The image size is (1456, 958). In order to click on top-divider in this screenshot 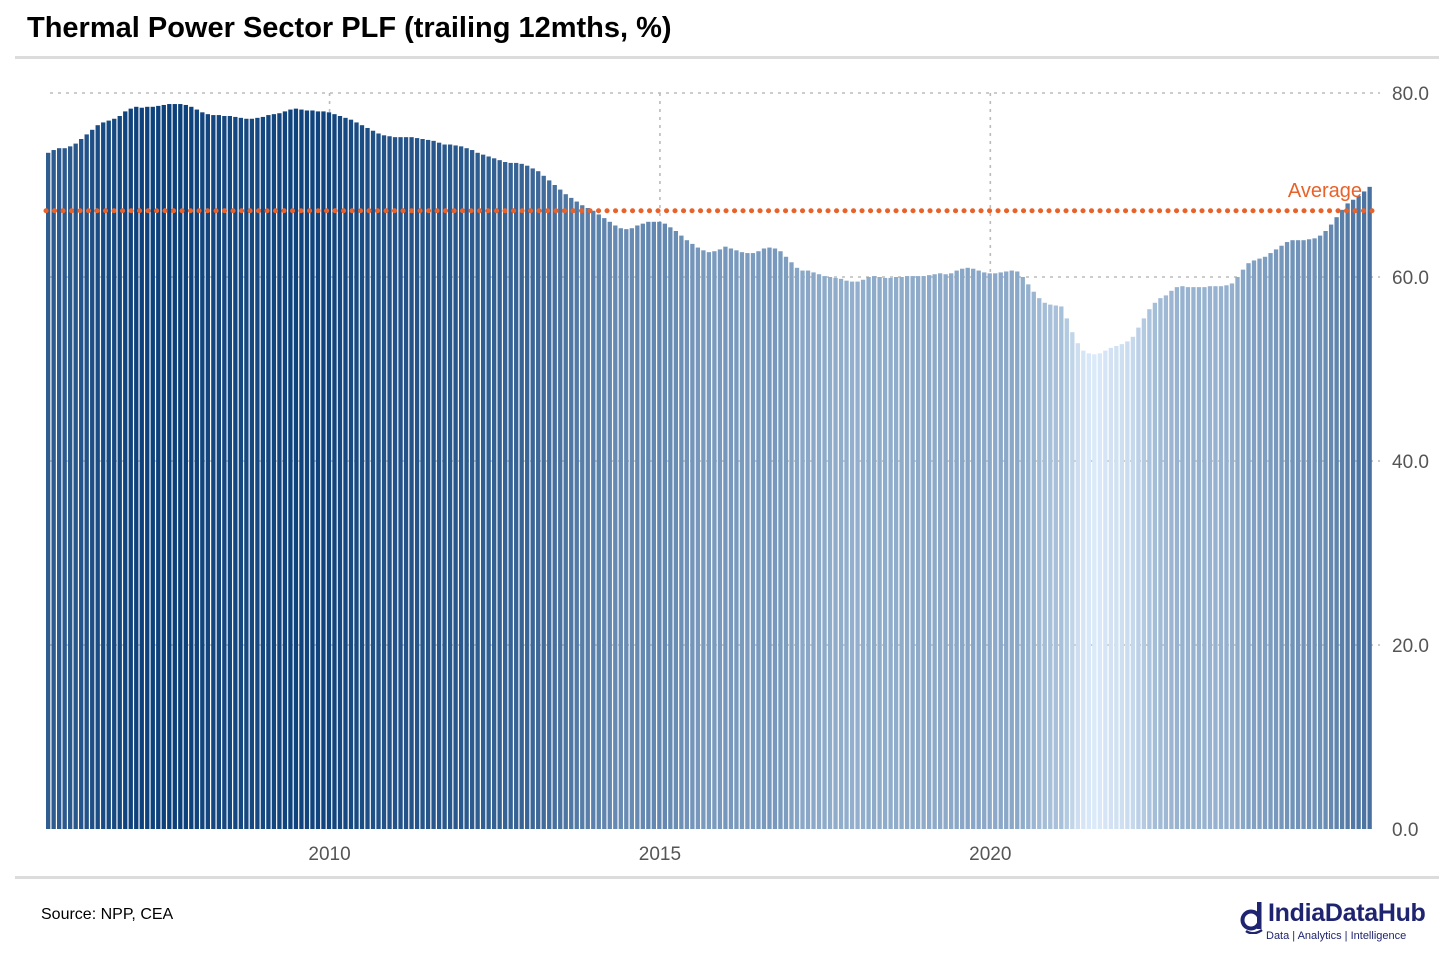, I will do `click(727, 57)`.